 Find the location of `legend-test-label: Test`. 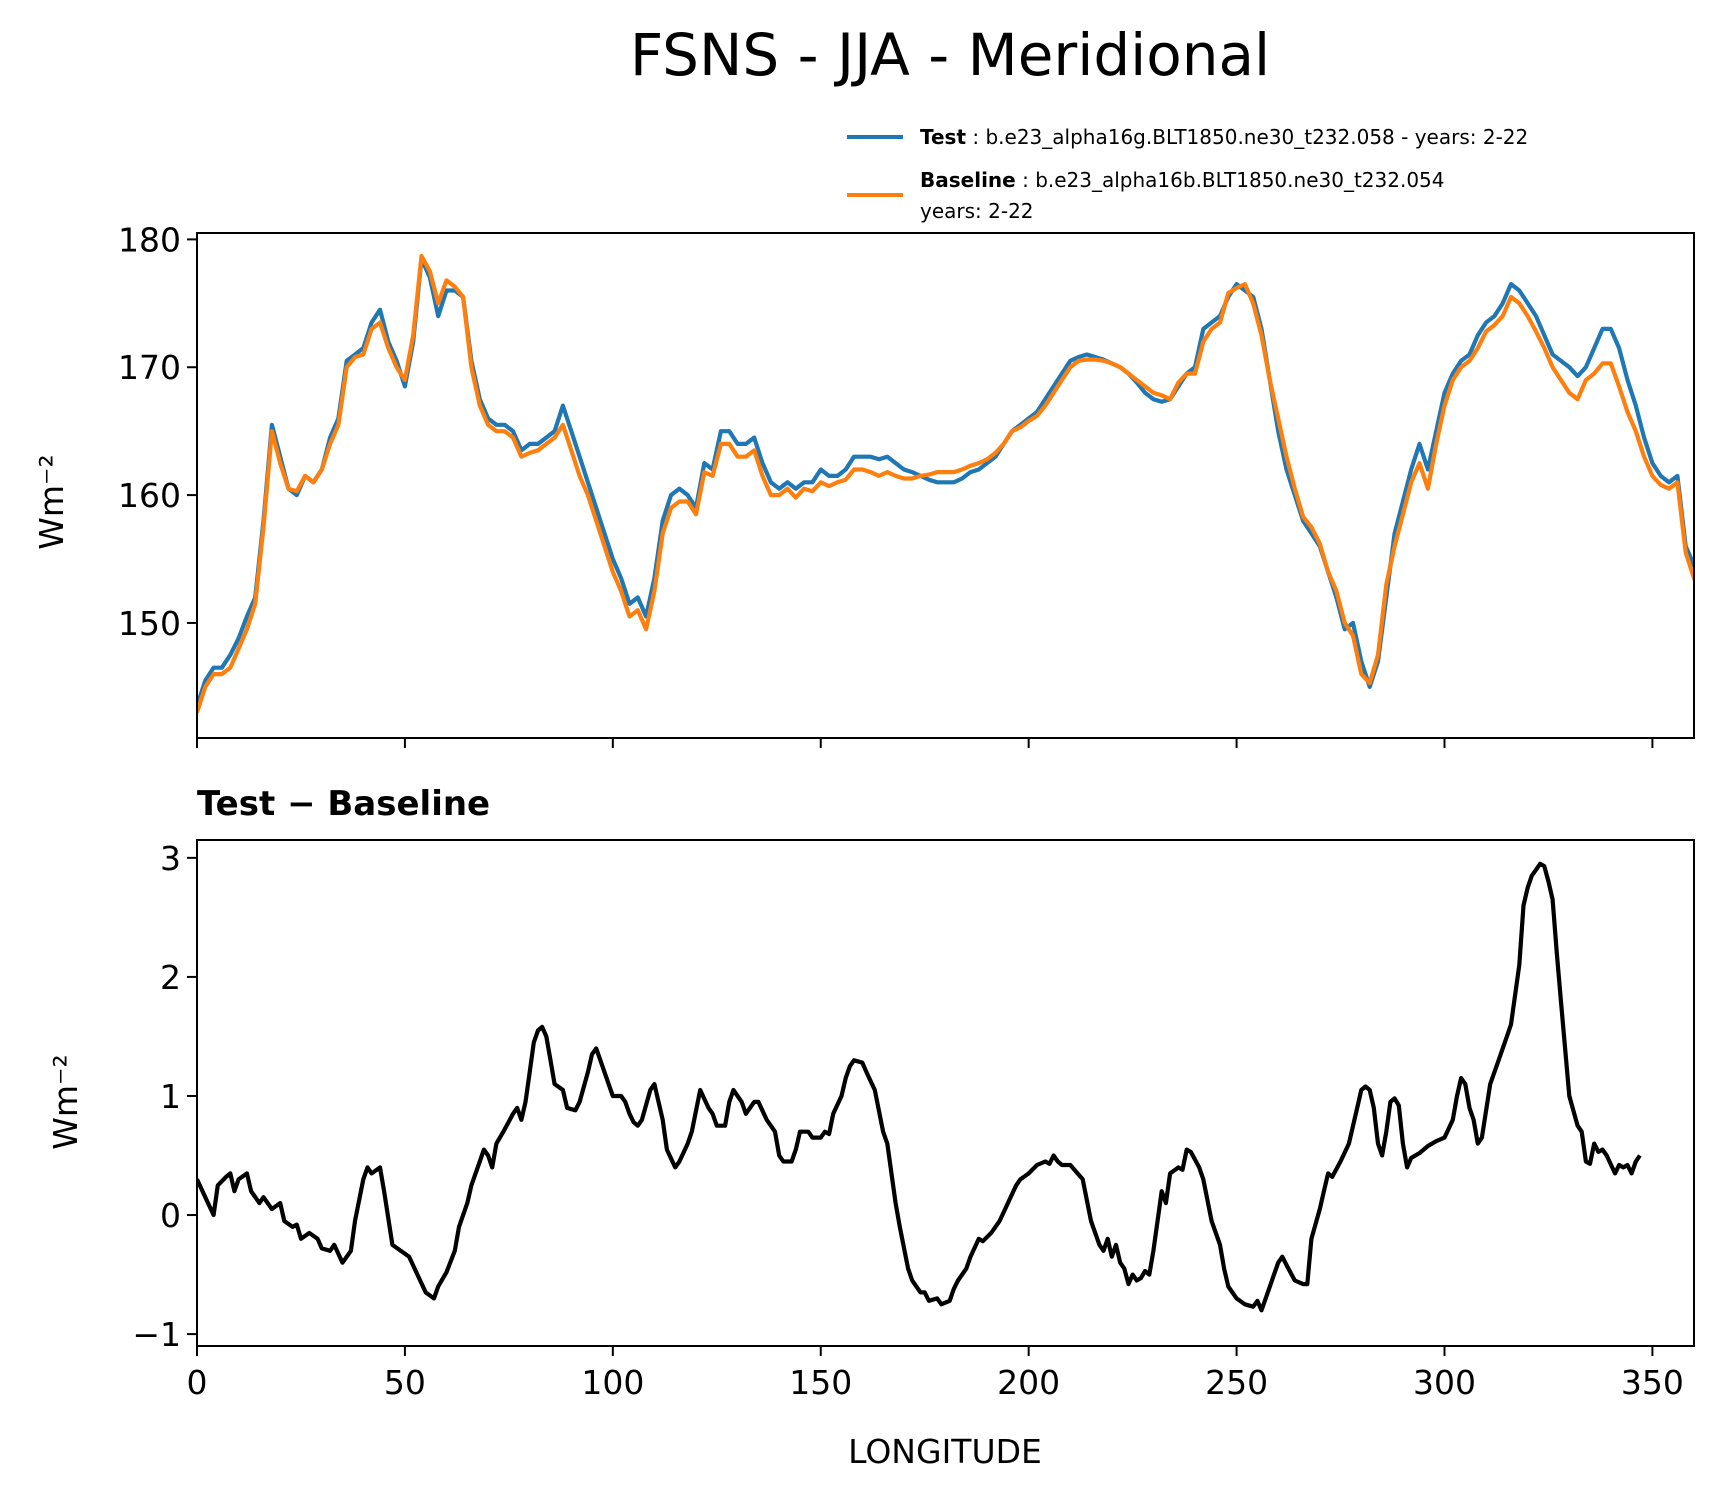

legend-test-label: Test is located at coordinates (943, 137).